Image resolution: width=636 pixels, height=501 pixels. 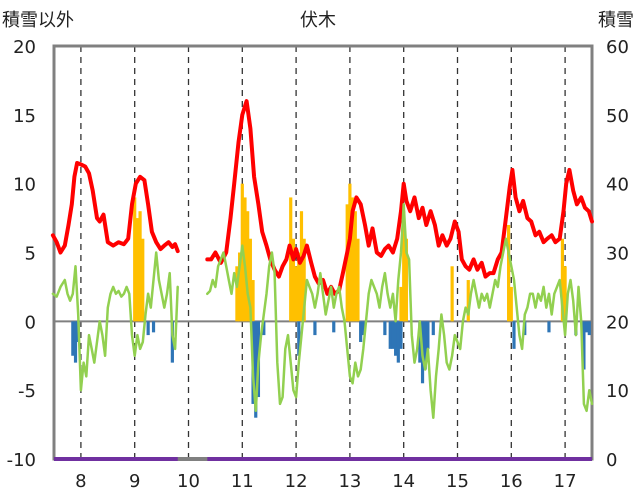 I want to click on left-tick-label: -5, so click(x=27, y=391).